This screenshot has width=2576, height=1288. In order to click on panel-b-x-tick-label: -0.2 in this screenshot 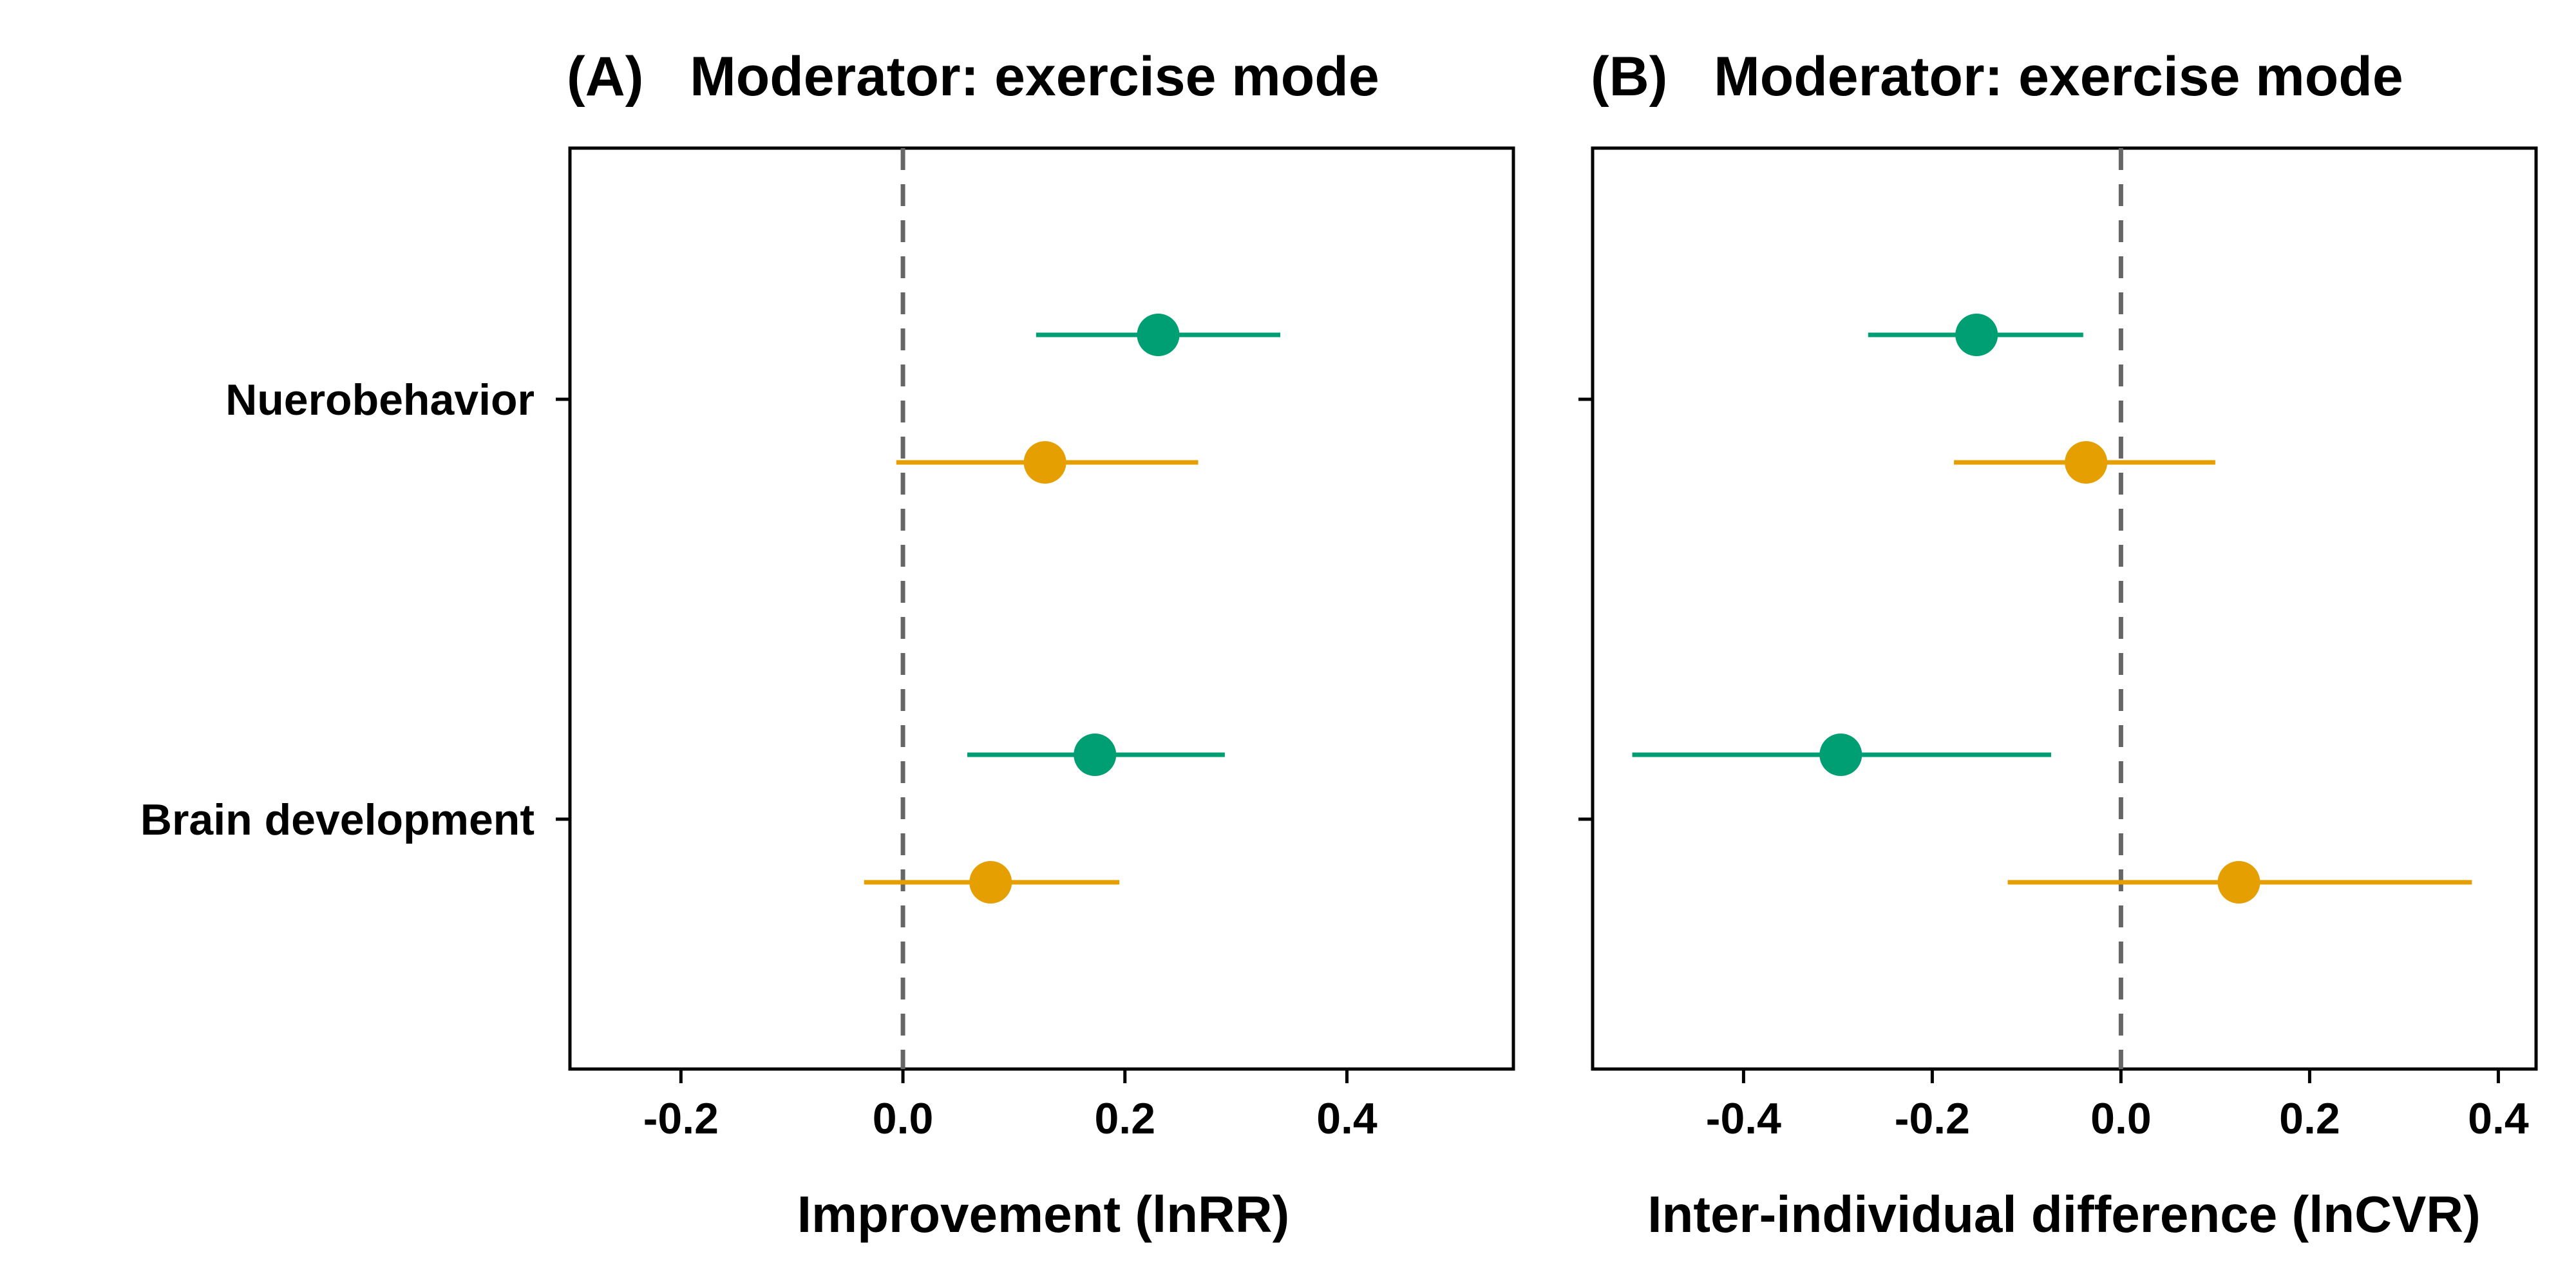, I will do `click(1933, 1118)`.